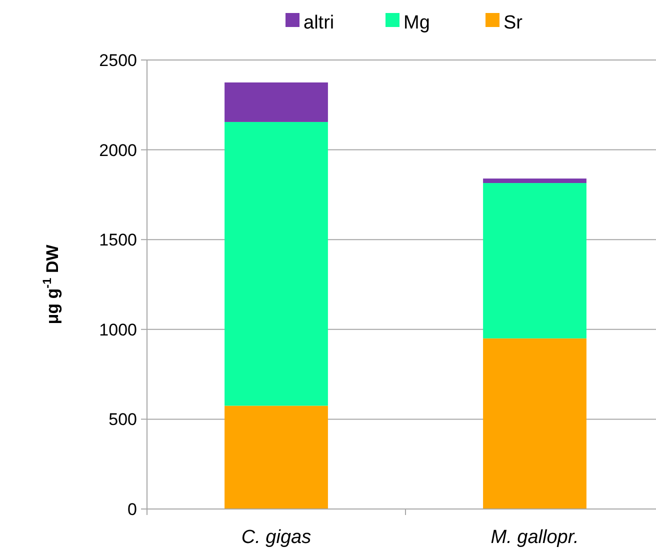 Image resolution: width=656 pixels, height=555 pixels. I want to click on y-tick-label: 2500, so click(118, 60).